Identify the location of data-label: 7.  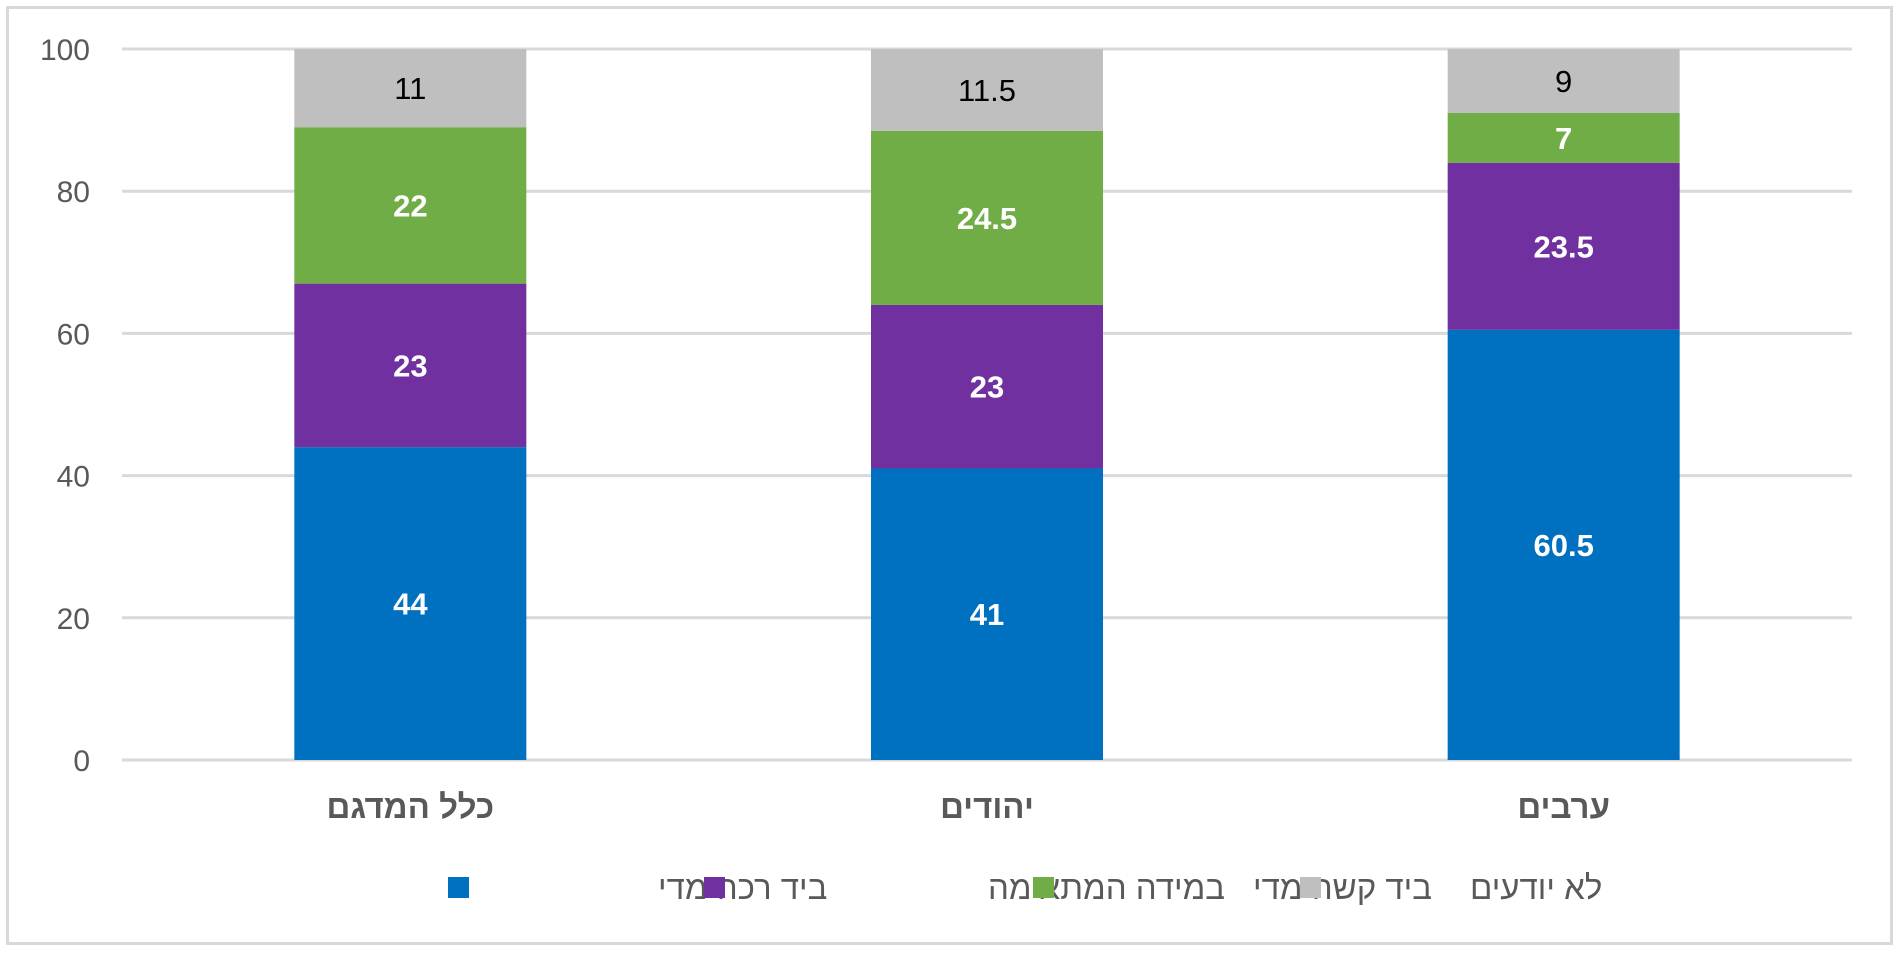
(1563, 138).